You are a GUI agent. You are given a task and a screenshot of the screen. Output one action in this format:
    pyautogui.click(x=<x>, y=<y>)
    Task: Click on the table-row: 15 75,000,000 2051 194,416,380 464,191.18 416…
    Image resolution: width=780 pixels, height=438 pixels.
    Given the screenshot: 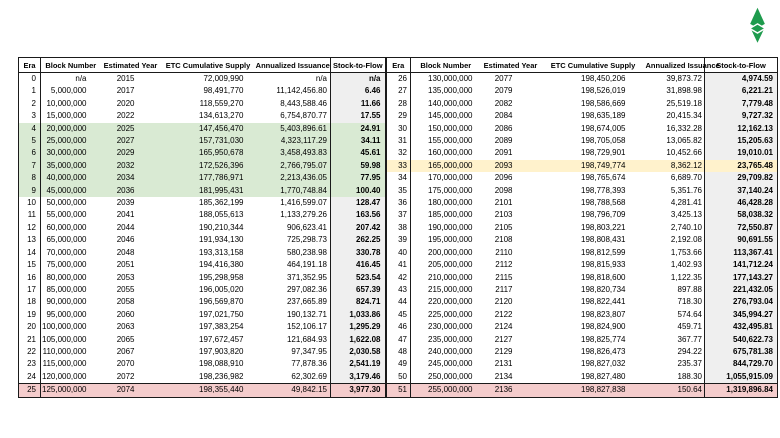 What is the action you would take?
    pyautogui.click(x=398, y=265)
    